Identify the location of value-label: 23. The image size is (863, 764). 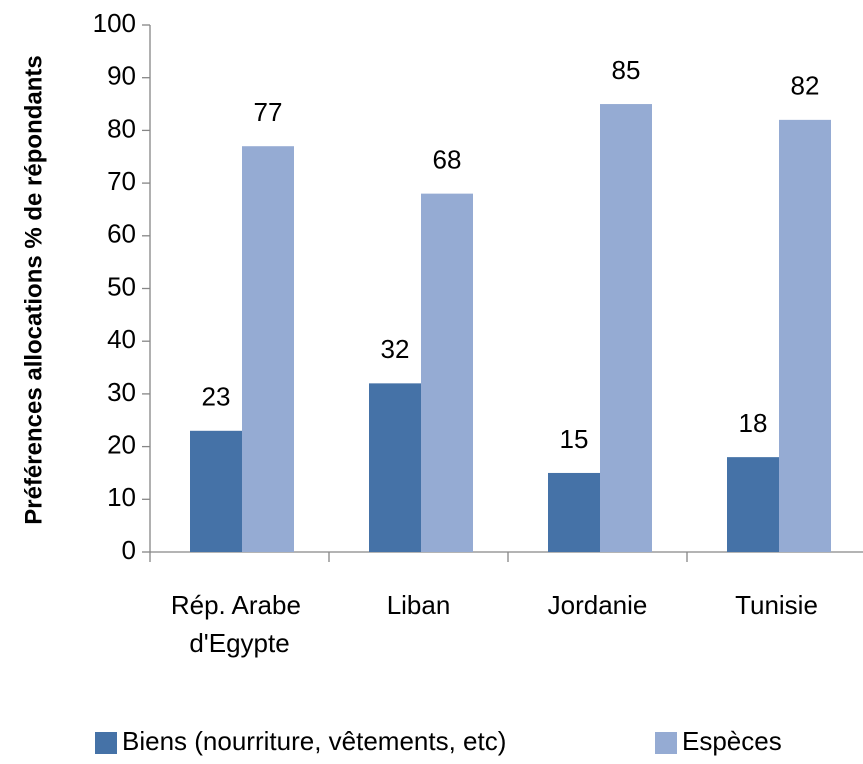
(216, 397).